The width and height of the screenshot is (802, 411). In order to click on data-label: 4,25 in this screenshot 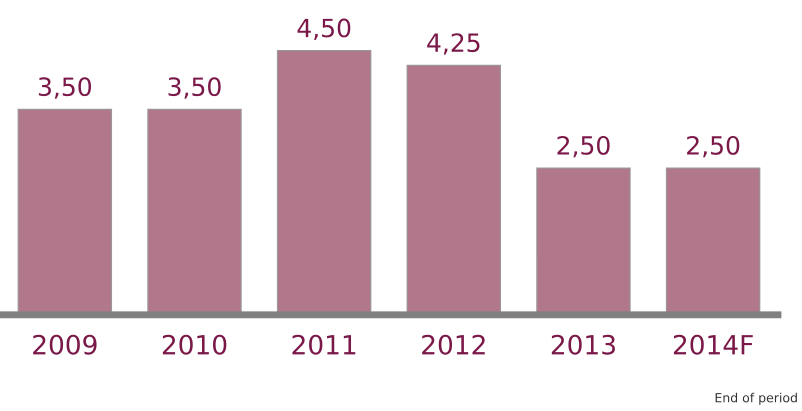, I will do `click(453, 44)`.